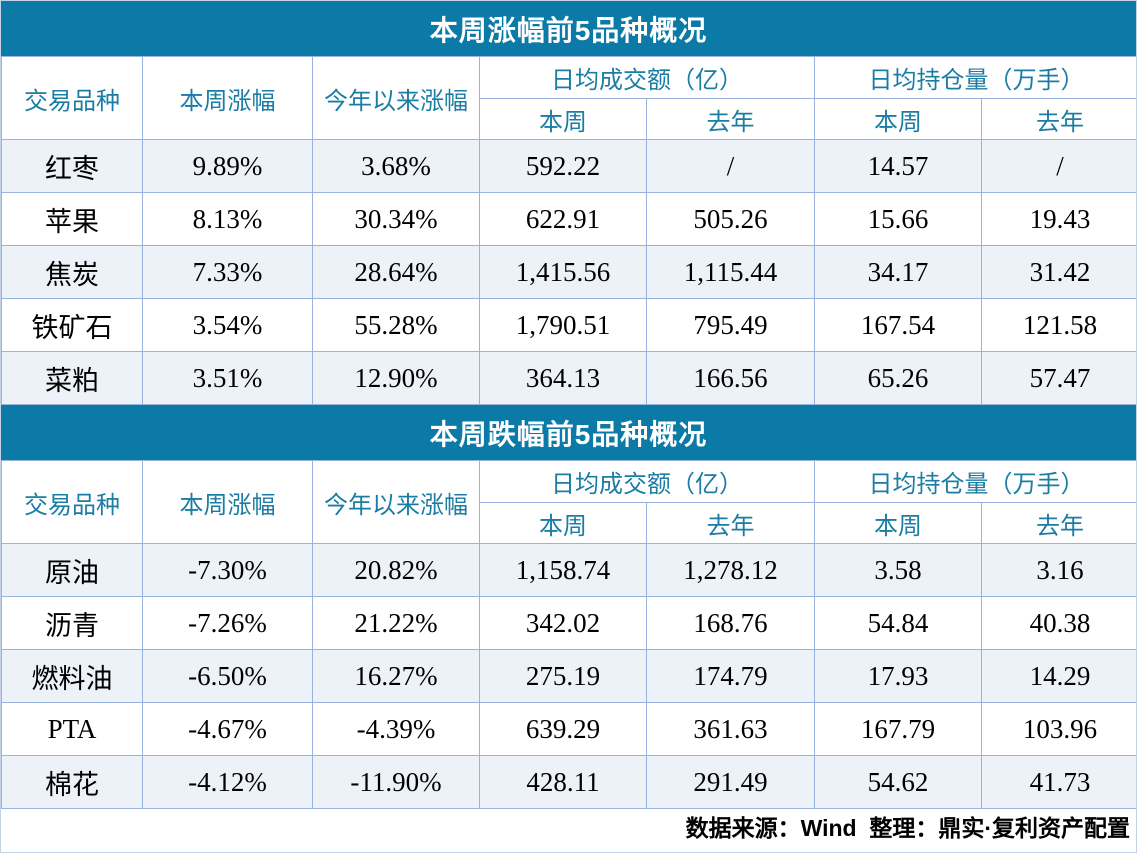 The width and height of the screenshot is (1137, 853). Describe the element at coordinates (396, 623) in the screenshot. I see `cell-ytd-change: 21.22%` at that location.